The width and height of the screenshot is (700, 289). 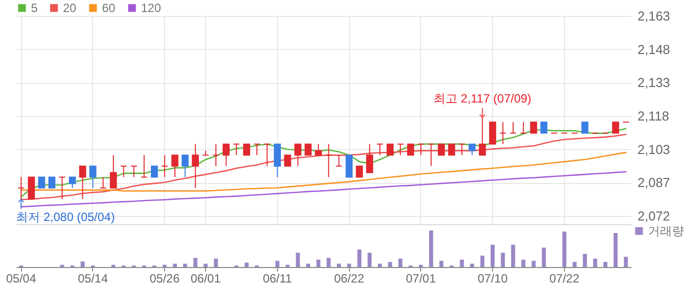 What do you see at coordinates (165, 279) in the screenshot?
I see `x-tick-label: 05/26` at bounding box center [165, 279].